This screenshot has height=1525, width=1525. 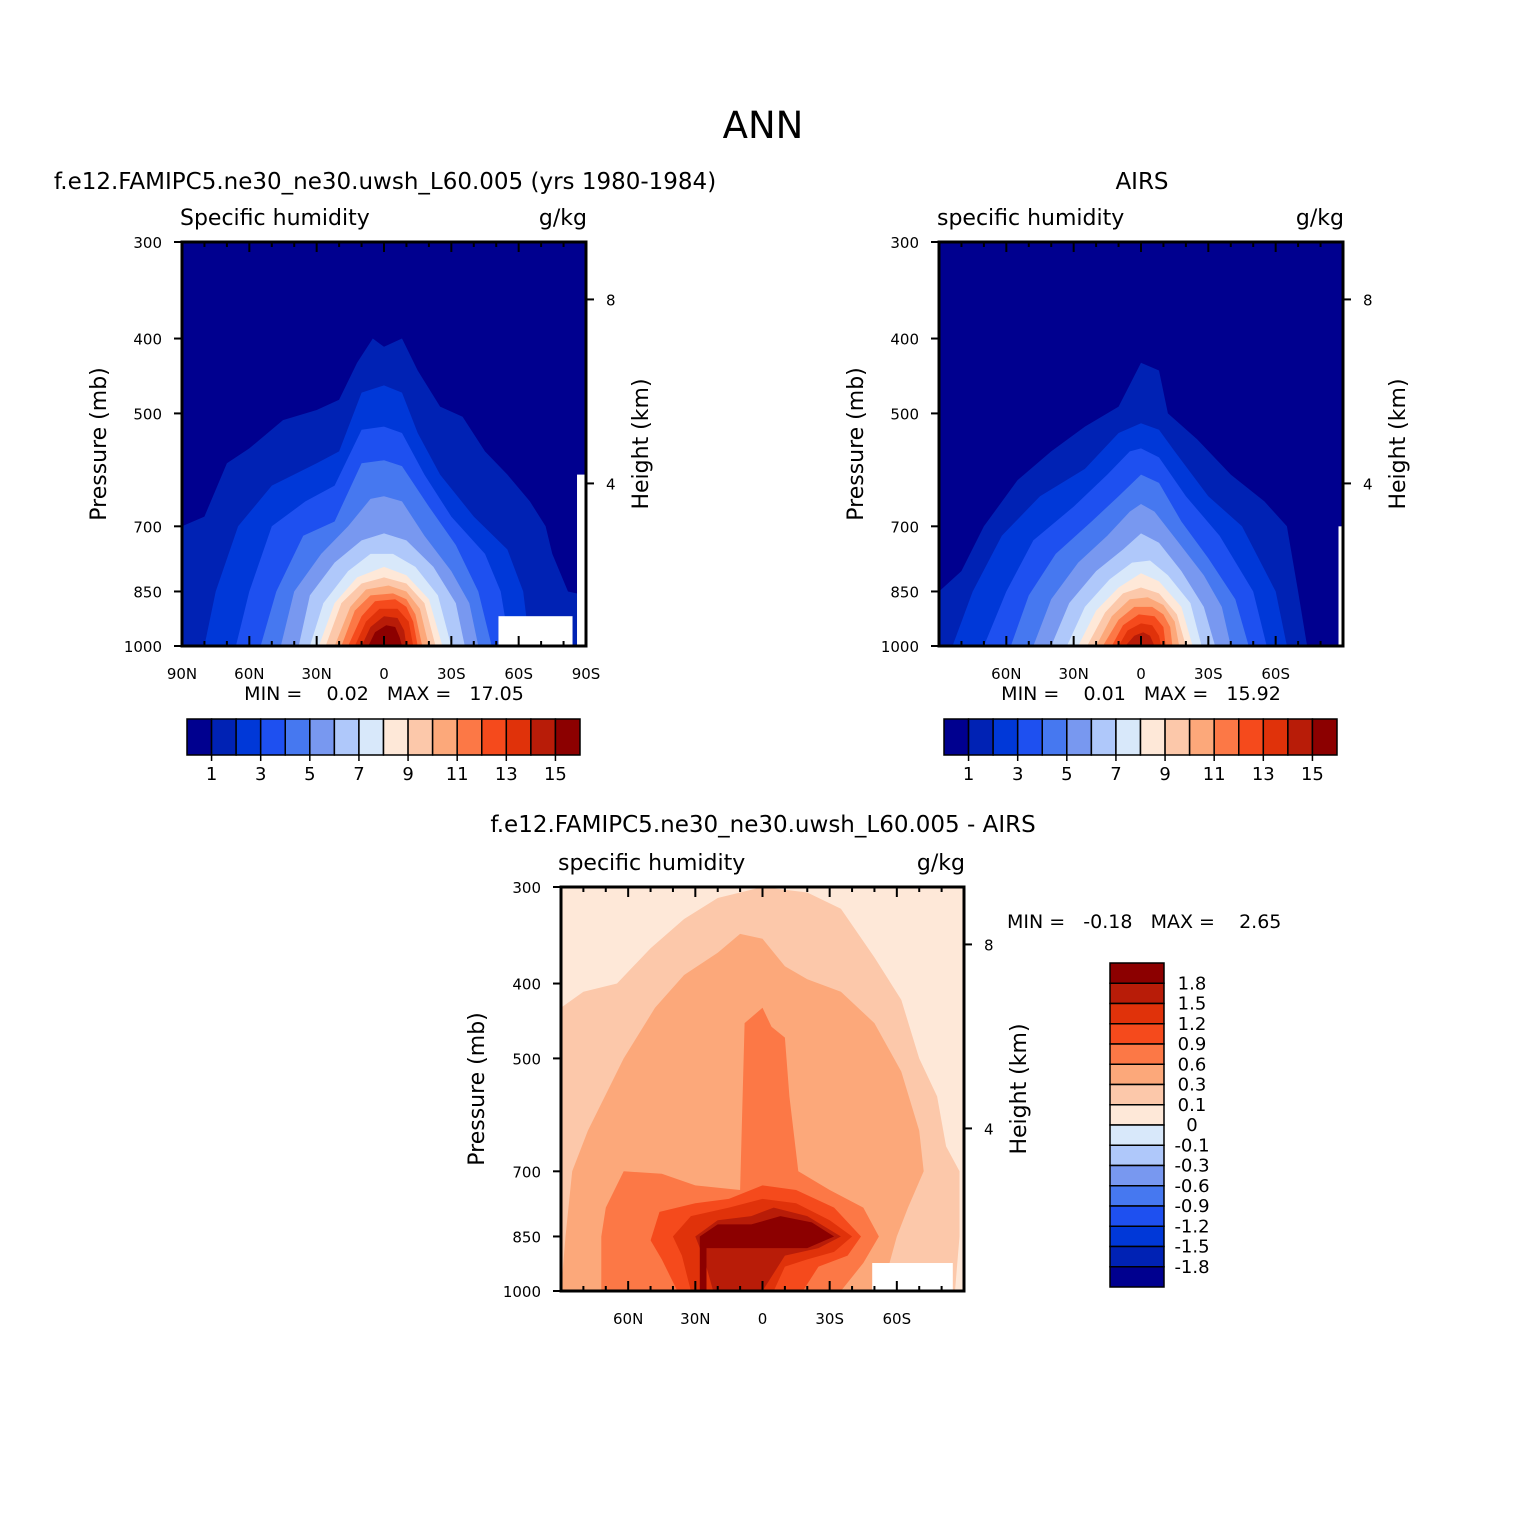 I want to click on model-colorbar-label: 15, so click(x=555, y=774).